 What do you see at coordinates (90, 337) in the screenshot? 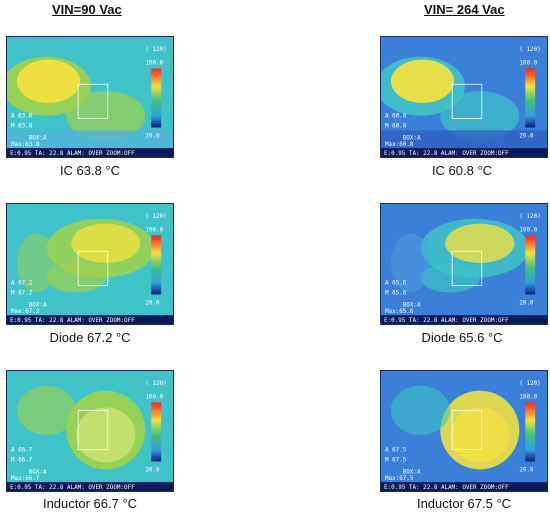
I see `caption-diode-90: Diode 67.2 °C` at bounding box center [90, 337].